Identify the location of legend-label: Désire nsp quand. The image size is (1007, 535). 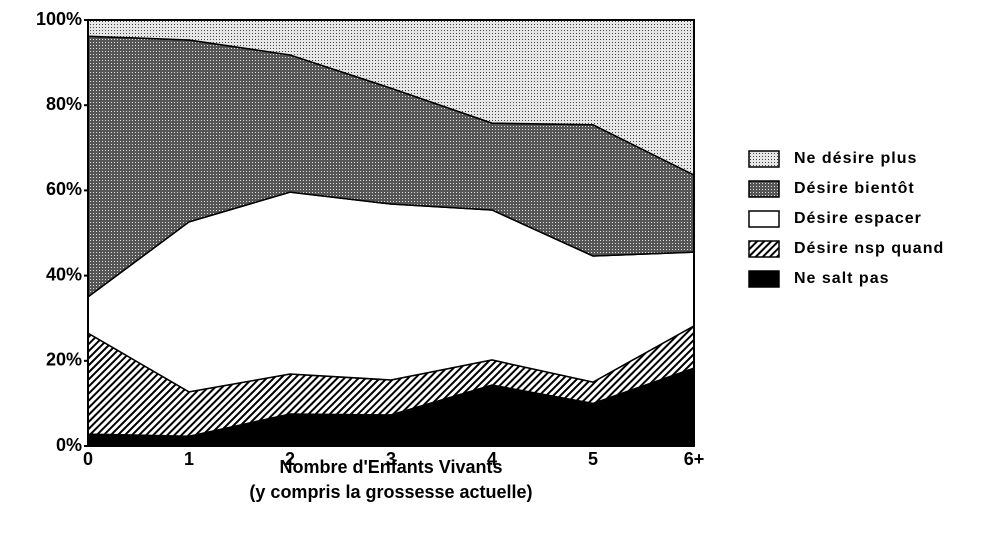
(869, 248).